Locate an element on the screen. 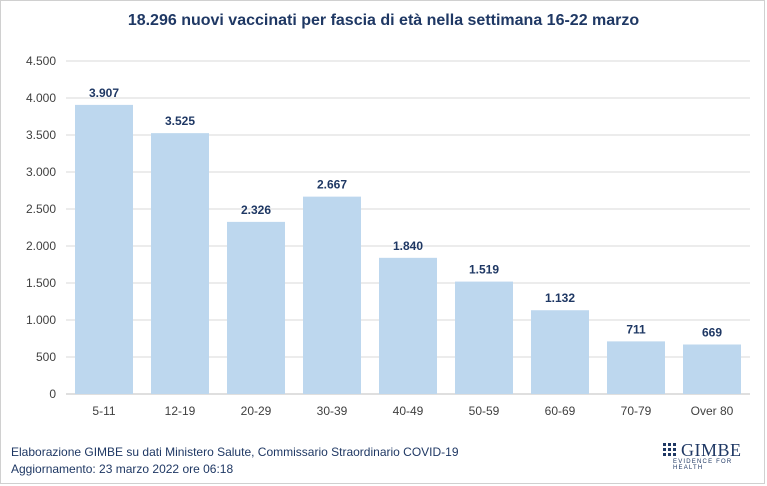  update-note: Aggiornamento: 23 marzo 2022 ore 06:18 is located at coordinates (122, 469).